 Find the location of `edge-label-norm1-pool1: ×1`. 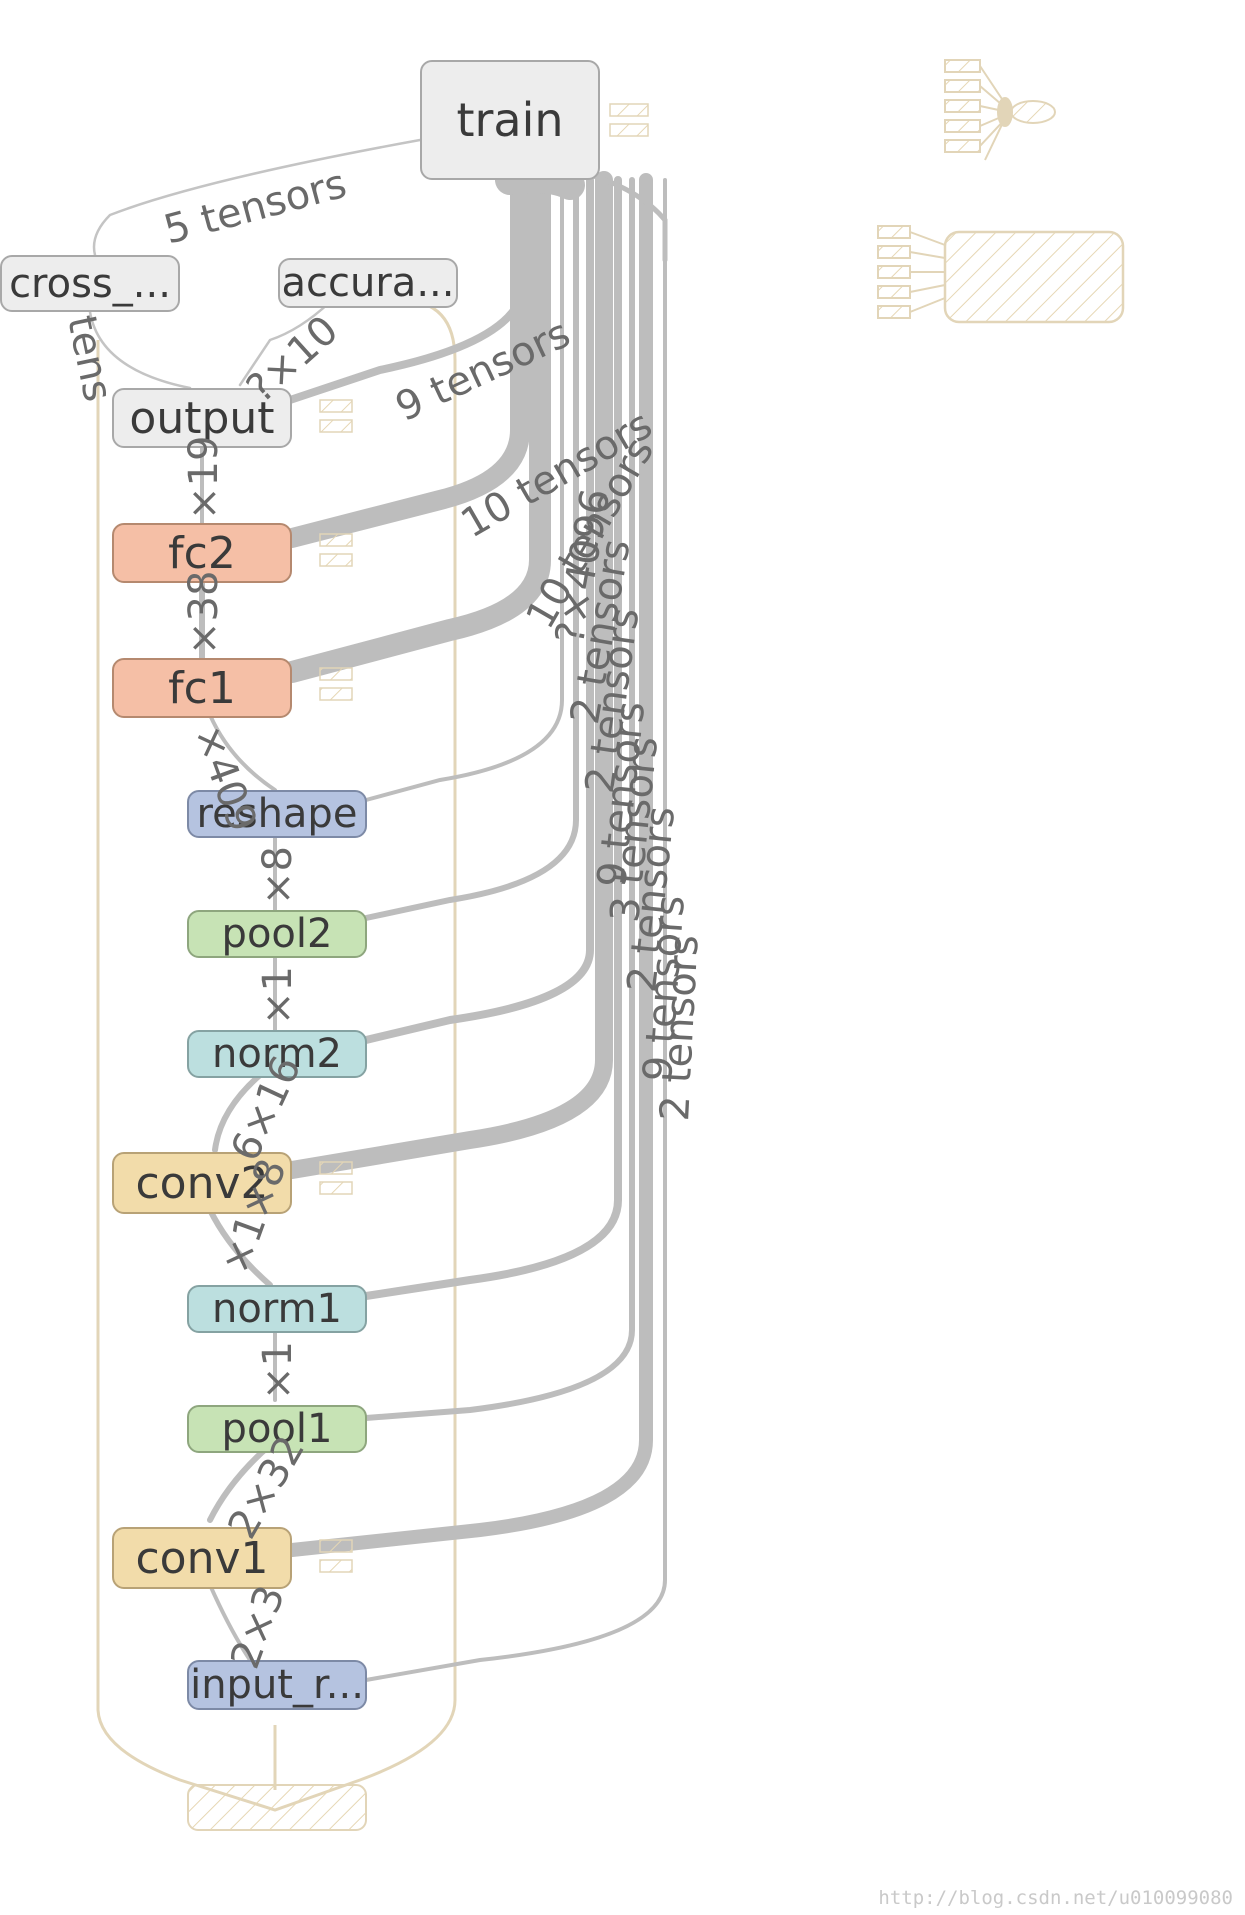

edge-label-norm1-pool1: ×1 is located at coordinates (278, 1370).